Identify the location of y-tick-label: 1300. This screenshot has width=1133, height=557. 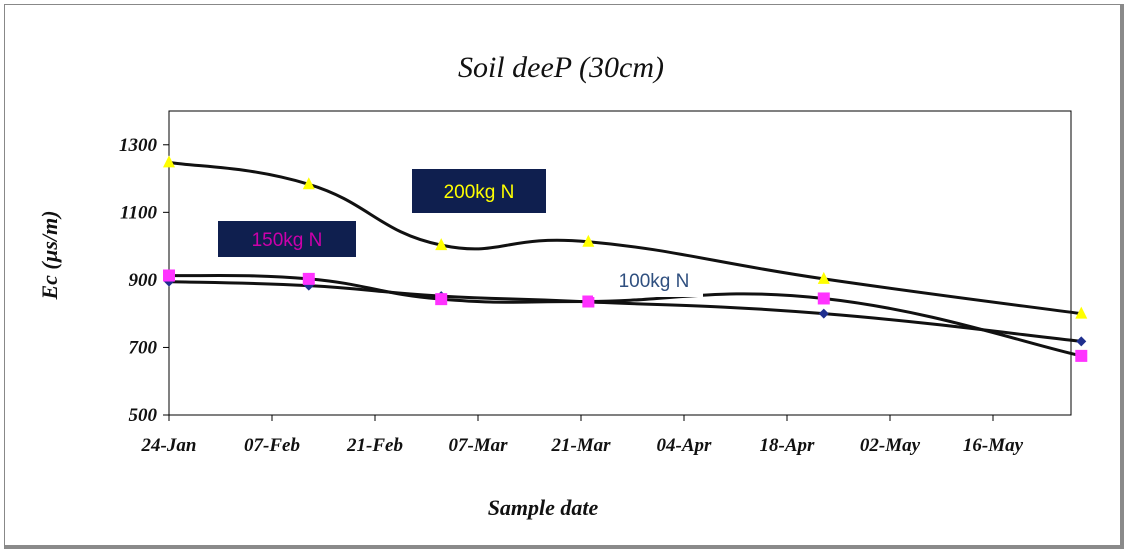
(138, 145).